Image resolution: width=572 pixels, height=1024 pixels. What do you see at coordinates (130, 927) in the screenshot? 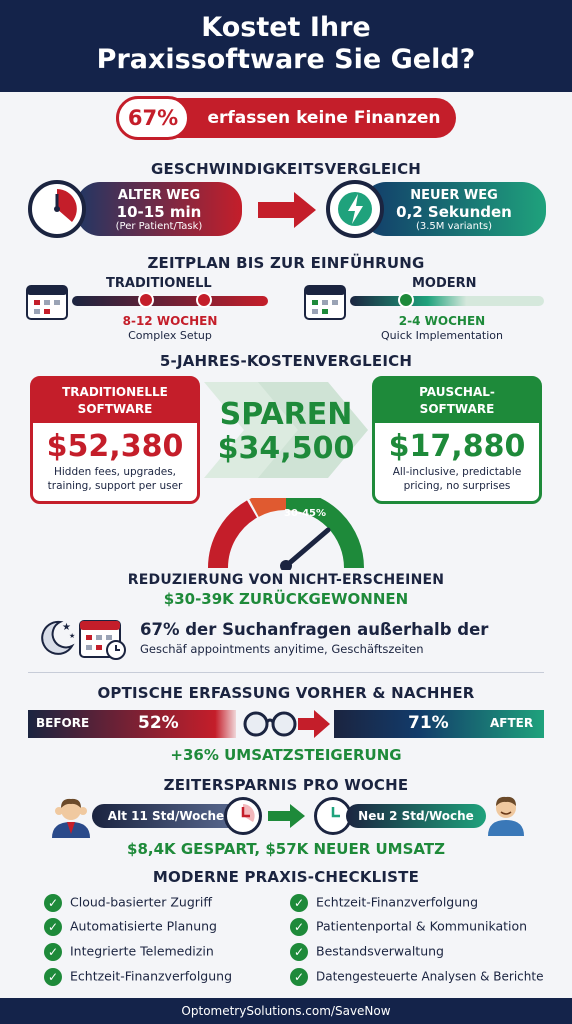
I see `checklist-item: ✓ Automatisierte Planung` at bounding box center [130, 927].